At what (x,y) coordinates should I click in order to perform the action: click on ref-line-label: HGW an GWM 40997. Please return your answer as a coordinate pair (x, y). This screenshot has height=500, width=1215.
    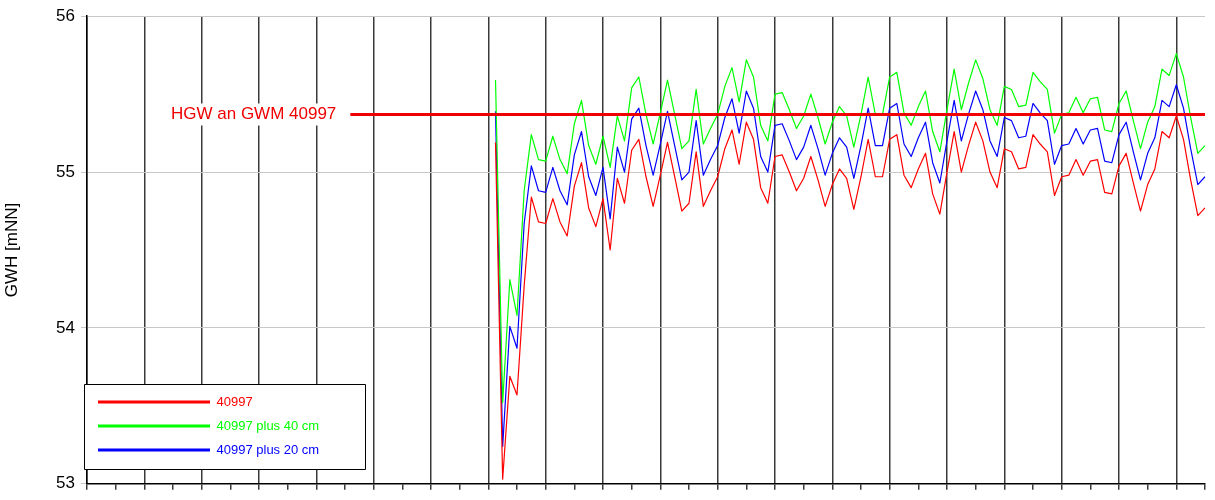
    Looking at the image, I should click on (254, 114).